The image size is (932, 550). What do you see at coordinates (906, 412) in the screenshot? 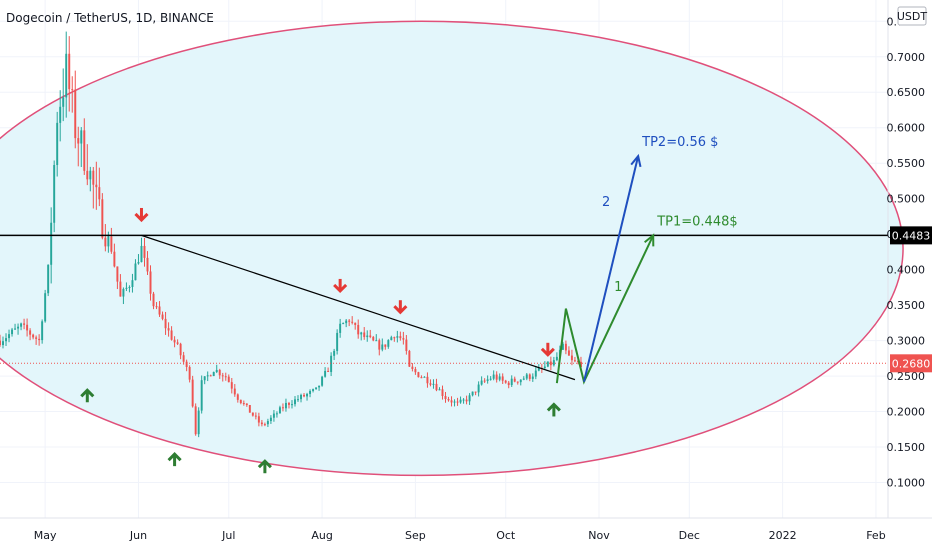
I see `y-tick-label: 0.2000` at bounding box center [906, 412].